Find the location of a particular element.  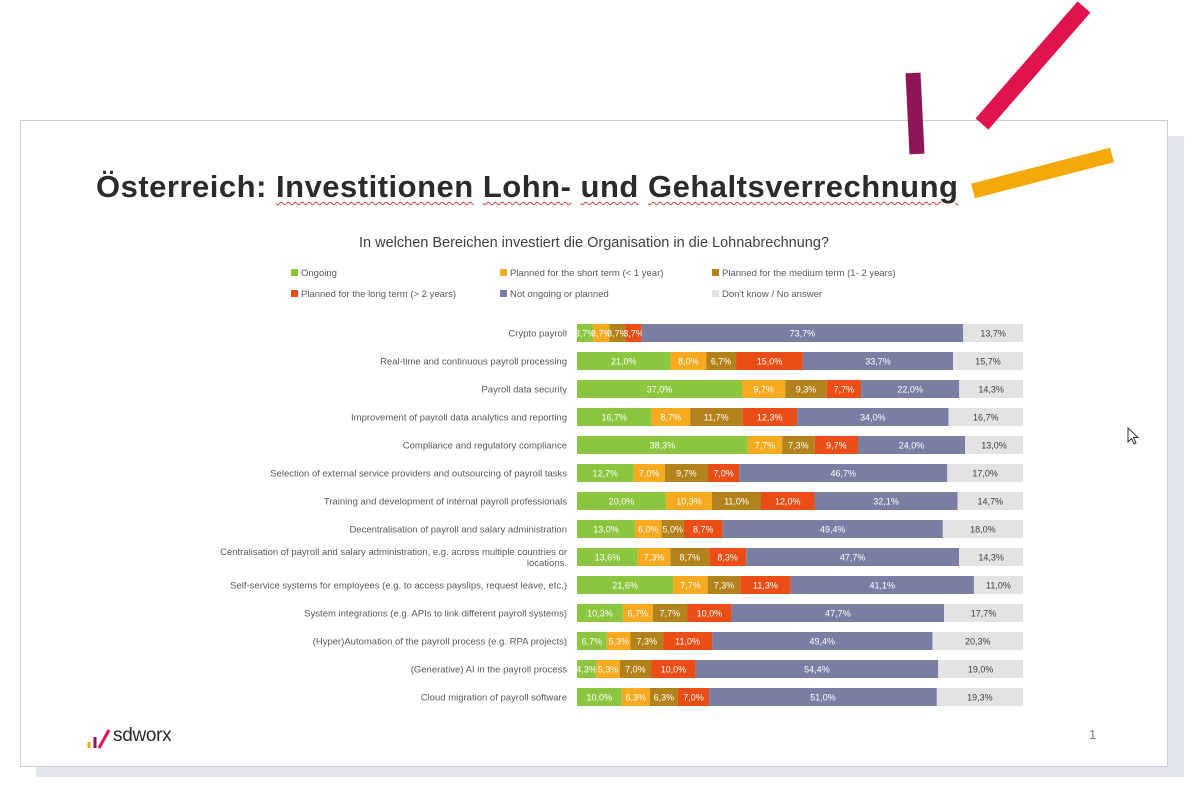

legend-item: Planned for the short term (< 1 year) is located at coordinates (581, 273).